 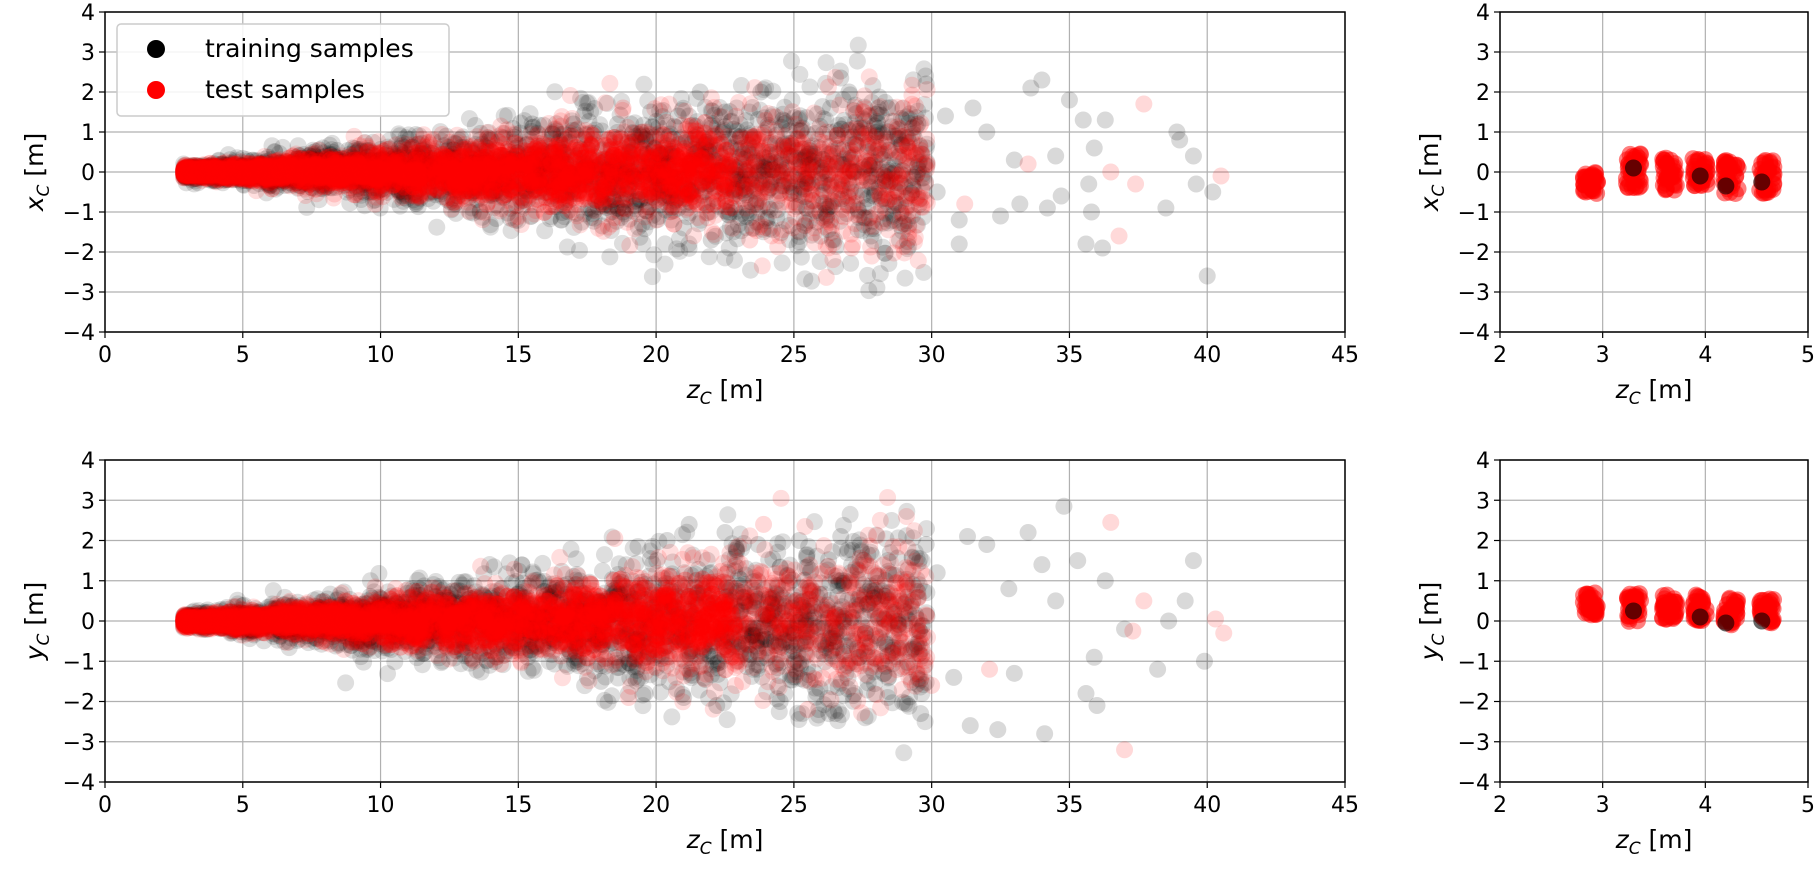 I want to click on y-tick-label: 3, so click(x=88, y=53).